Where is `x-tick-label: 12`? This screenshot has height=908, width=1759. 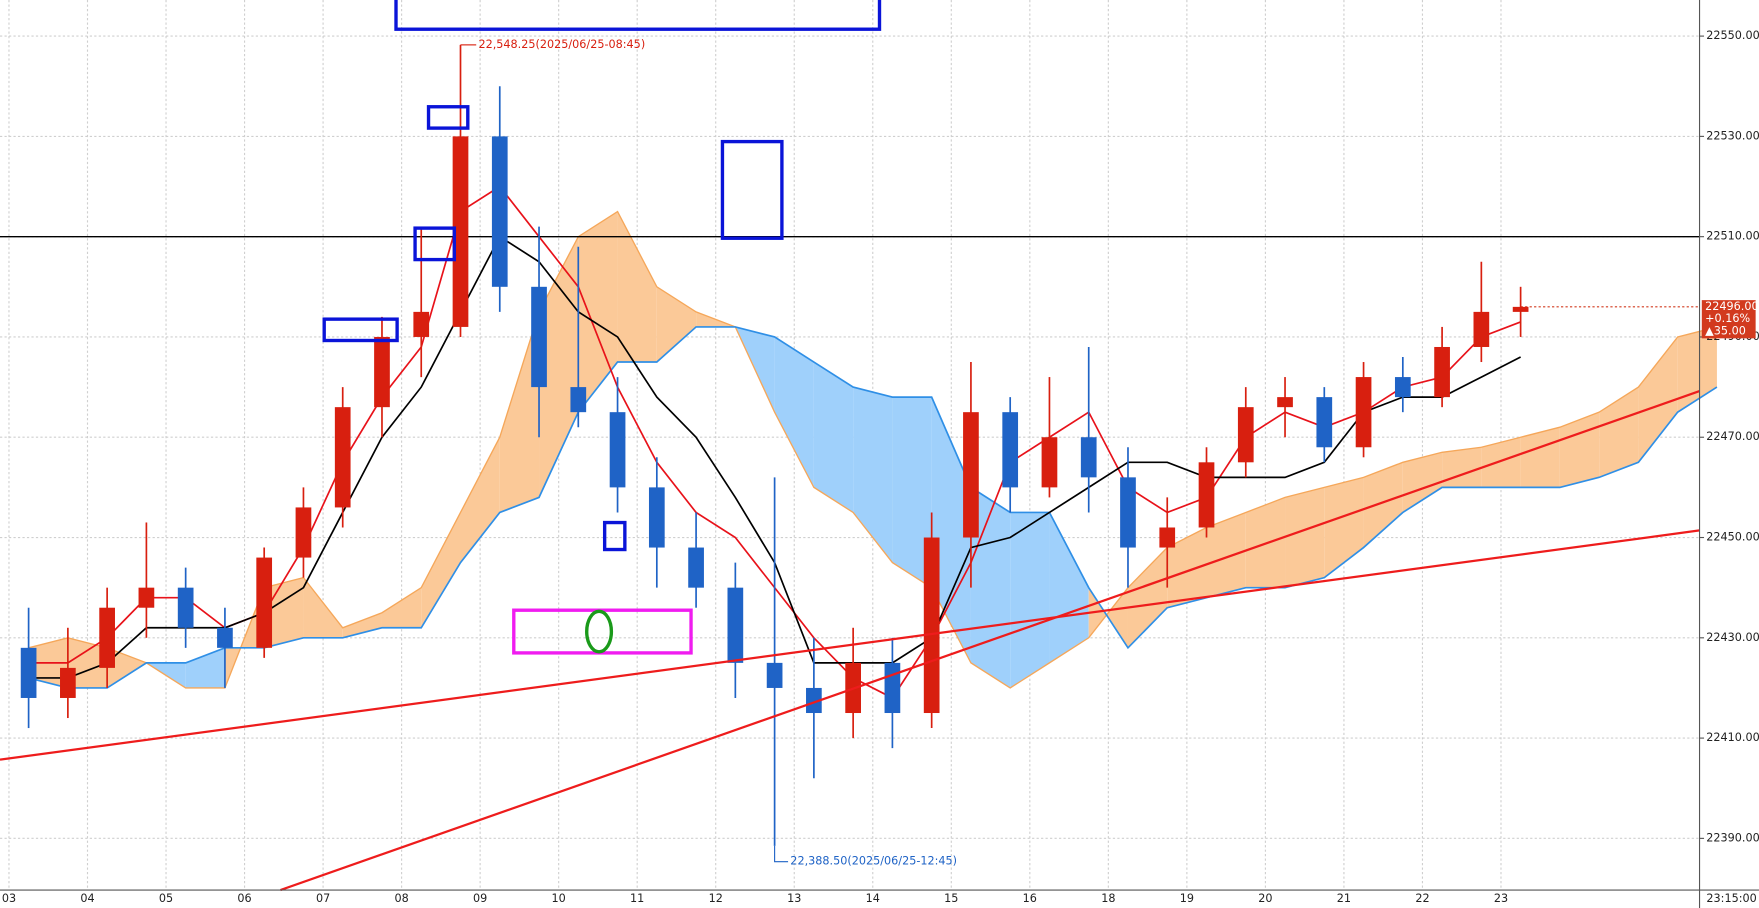
x-tick-label: 12 is located at coordinates (716, 898).